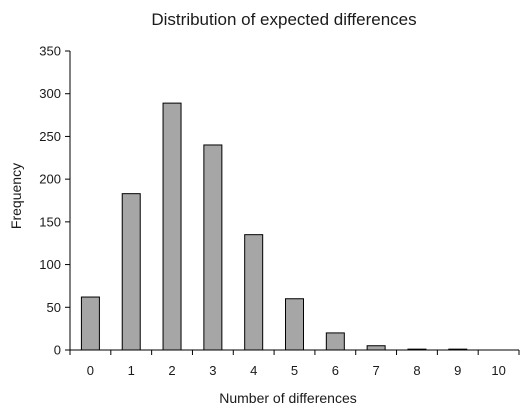  I want to click on y-ticks-group: 0 50 100 150 200 250 300 350, so click(54, 201).